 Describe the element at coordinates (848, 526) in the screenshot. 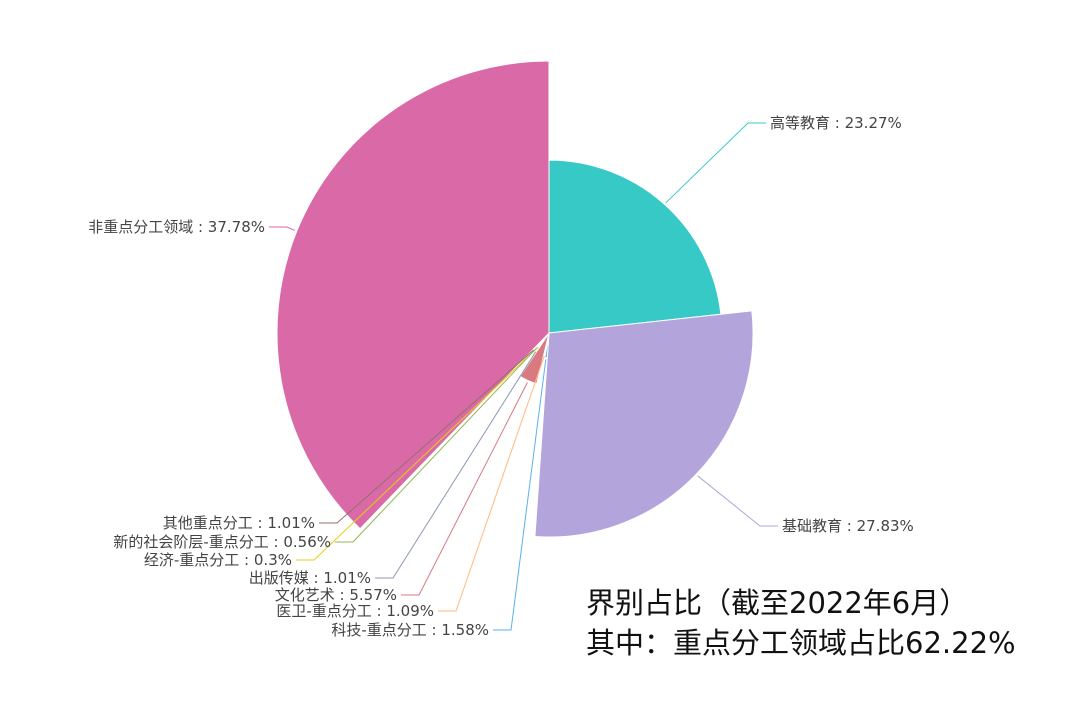

I see `slice-label-1: 基础教育 : 27.83%` at that location.